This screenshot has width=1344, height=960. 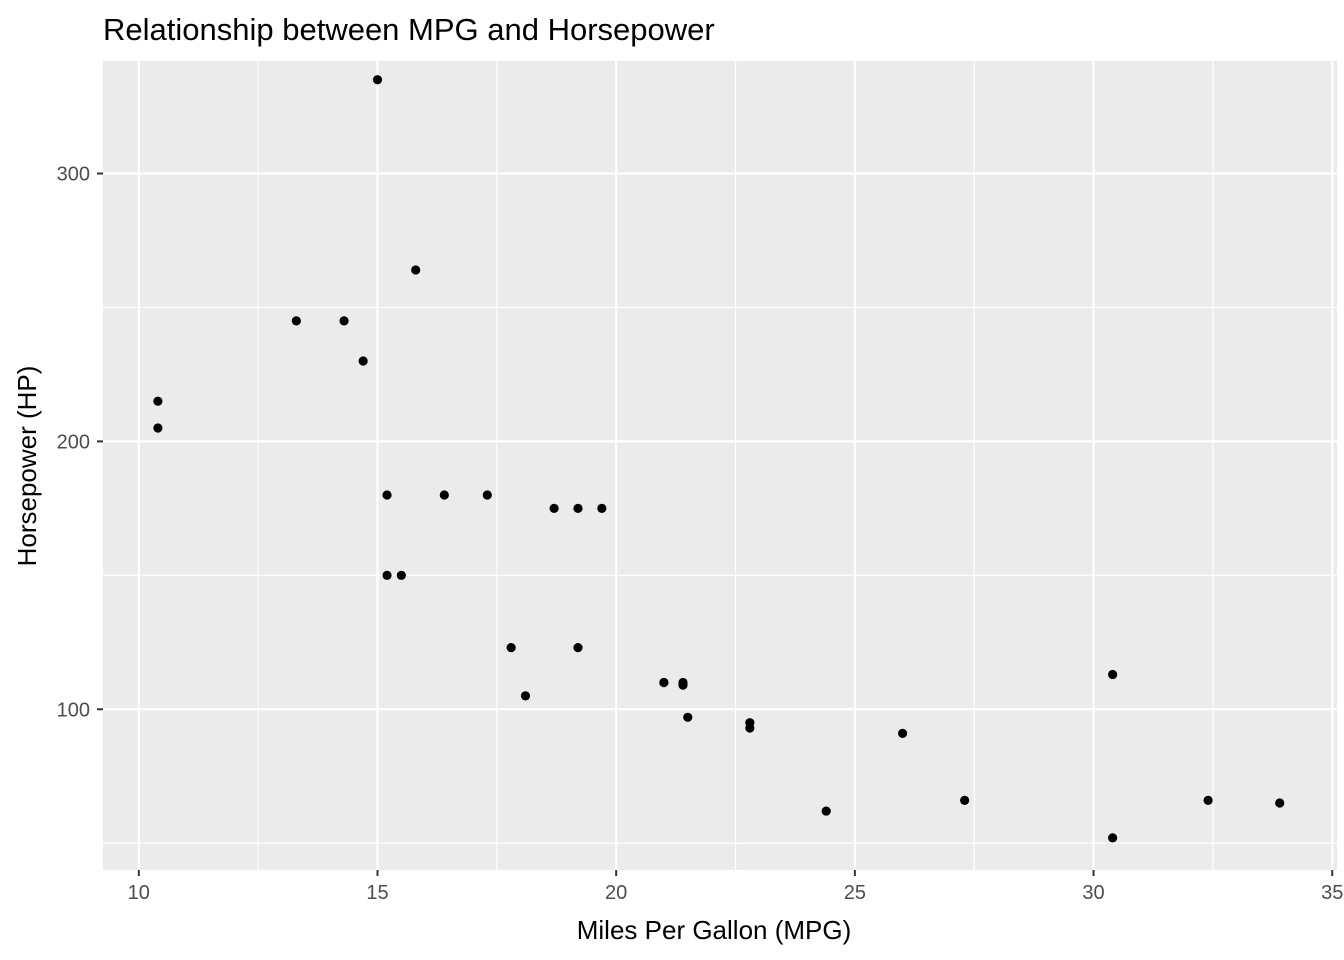 I want to click on chart-title: Relationship between MPG and Horsepower, so click(x=409, y=29).